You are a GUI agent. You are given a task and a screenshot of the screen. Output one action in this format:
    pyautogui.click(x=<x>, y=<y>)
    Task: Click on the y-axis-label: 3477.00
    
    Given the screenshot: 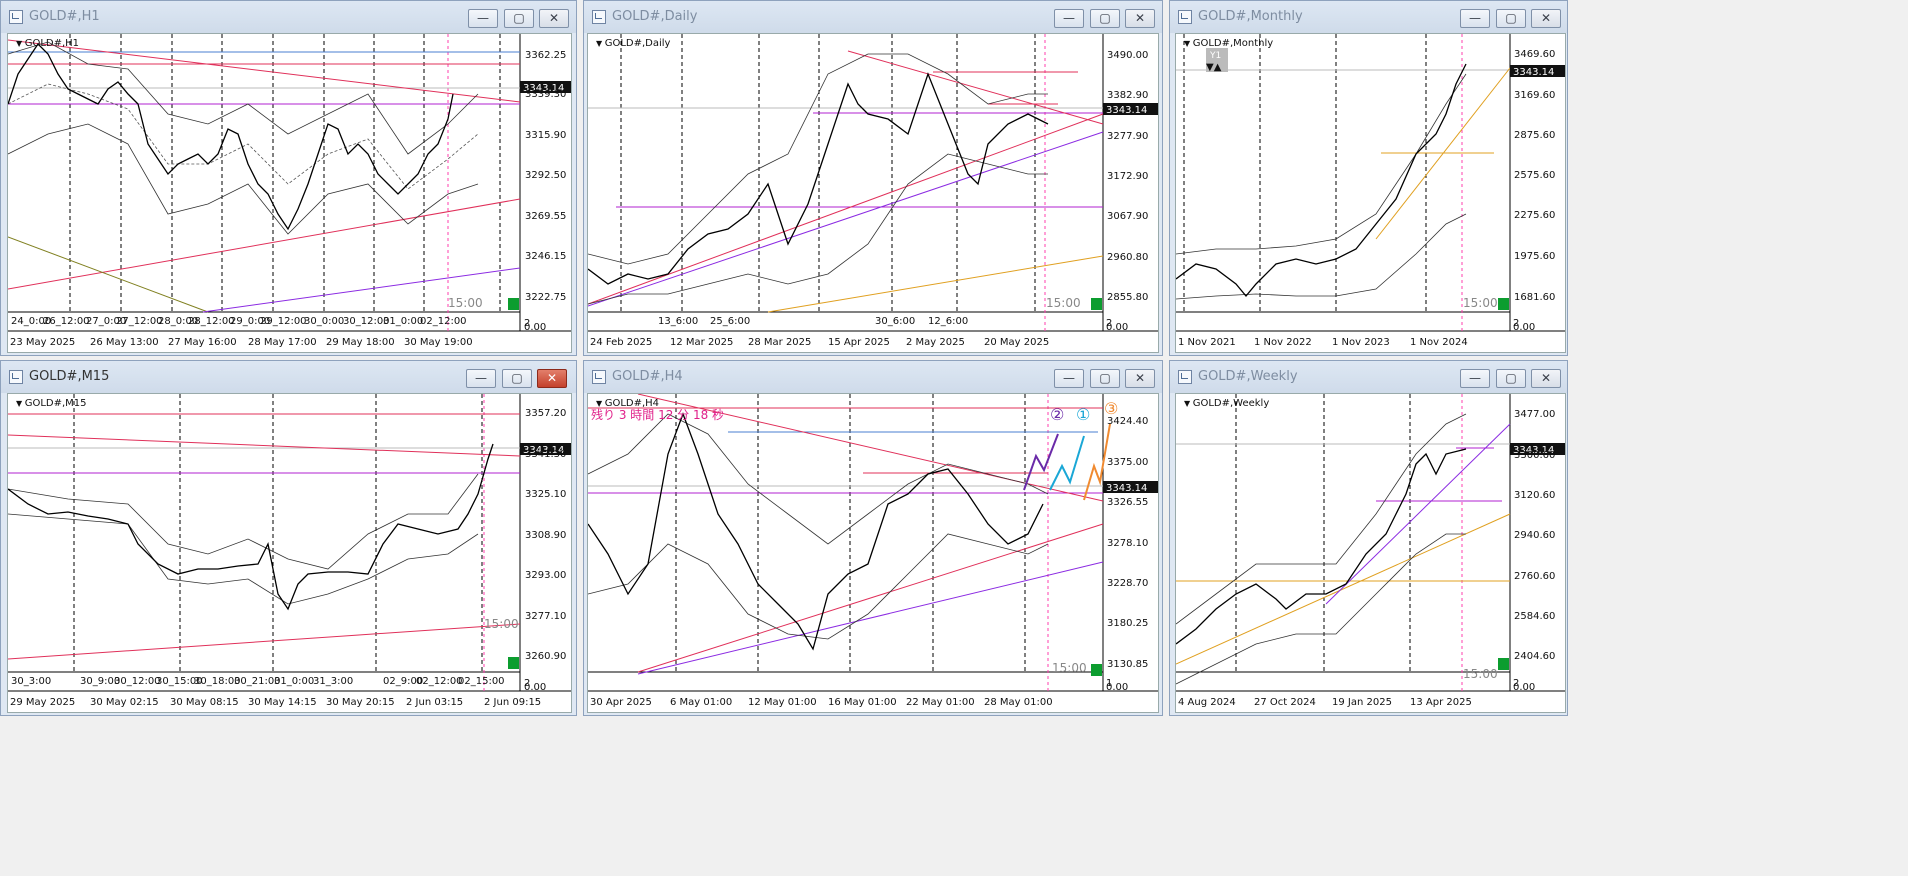 What is the action you would take?
    pyautogui.click(x=1534, y=414)
    